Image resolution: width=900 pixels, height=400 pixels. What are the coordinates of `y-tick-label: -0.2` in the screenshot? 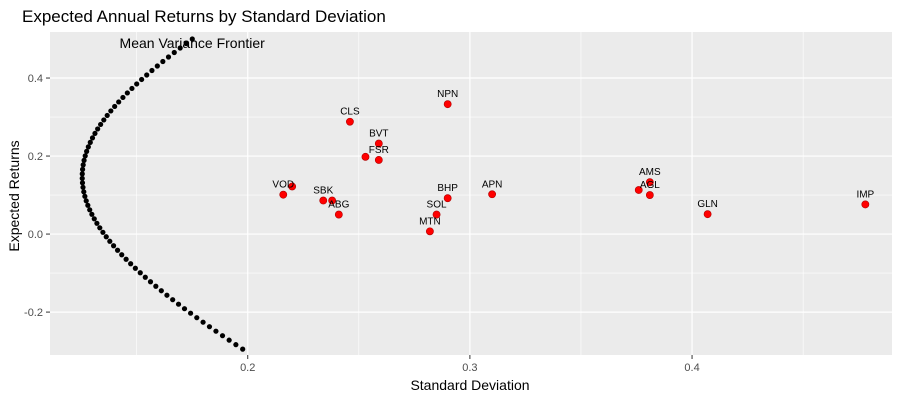 It's located at (33, 313).